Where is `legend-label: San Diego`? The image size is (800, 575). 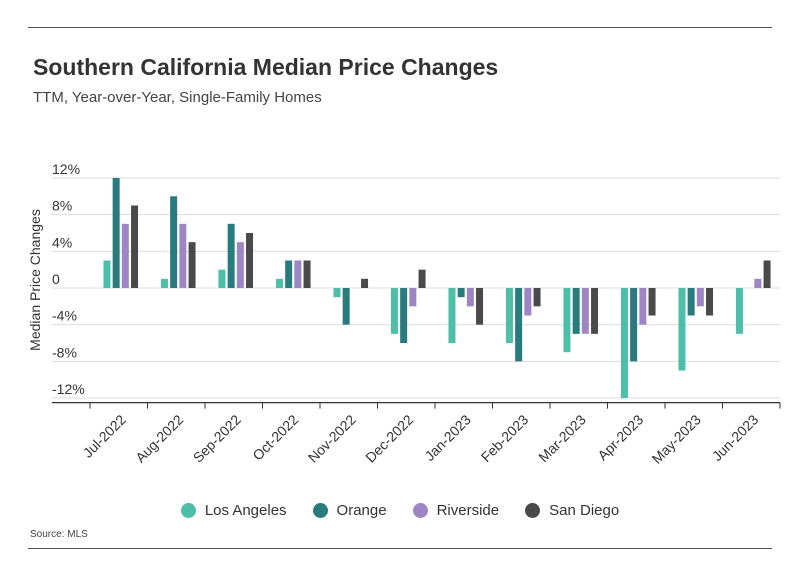
legend-label: San Diego is located at coordinates (584, 510).